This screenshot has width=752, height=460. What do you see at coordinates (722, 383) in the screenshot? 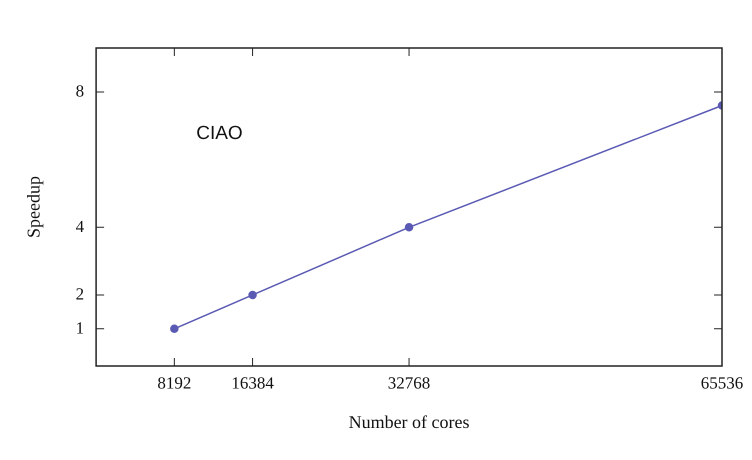
I see `x-tick-label: 65536` at bounding box center [722, 383].